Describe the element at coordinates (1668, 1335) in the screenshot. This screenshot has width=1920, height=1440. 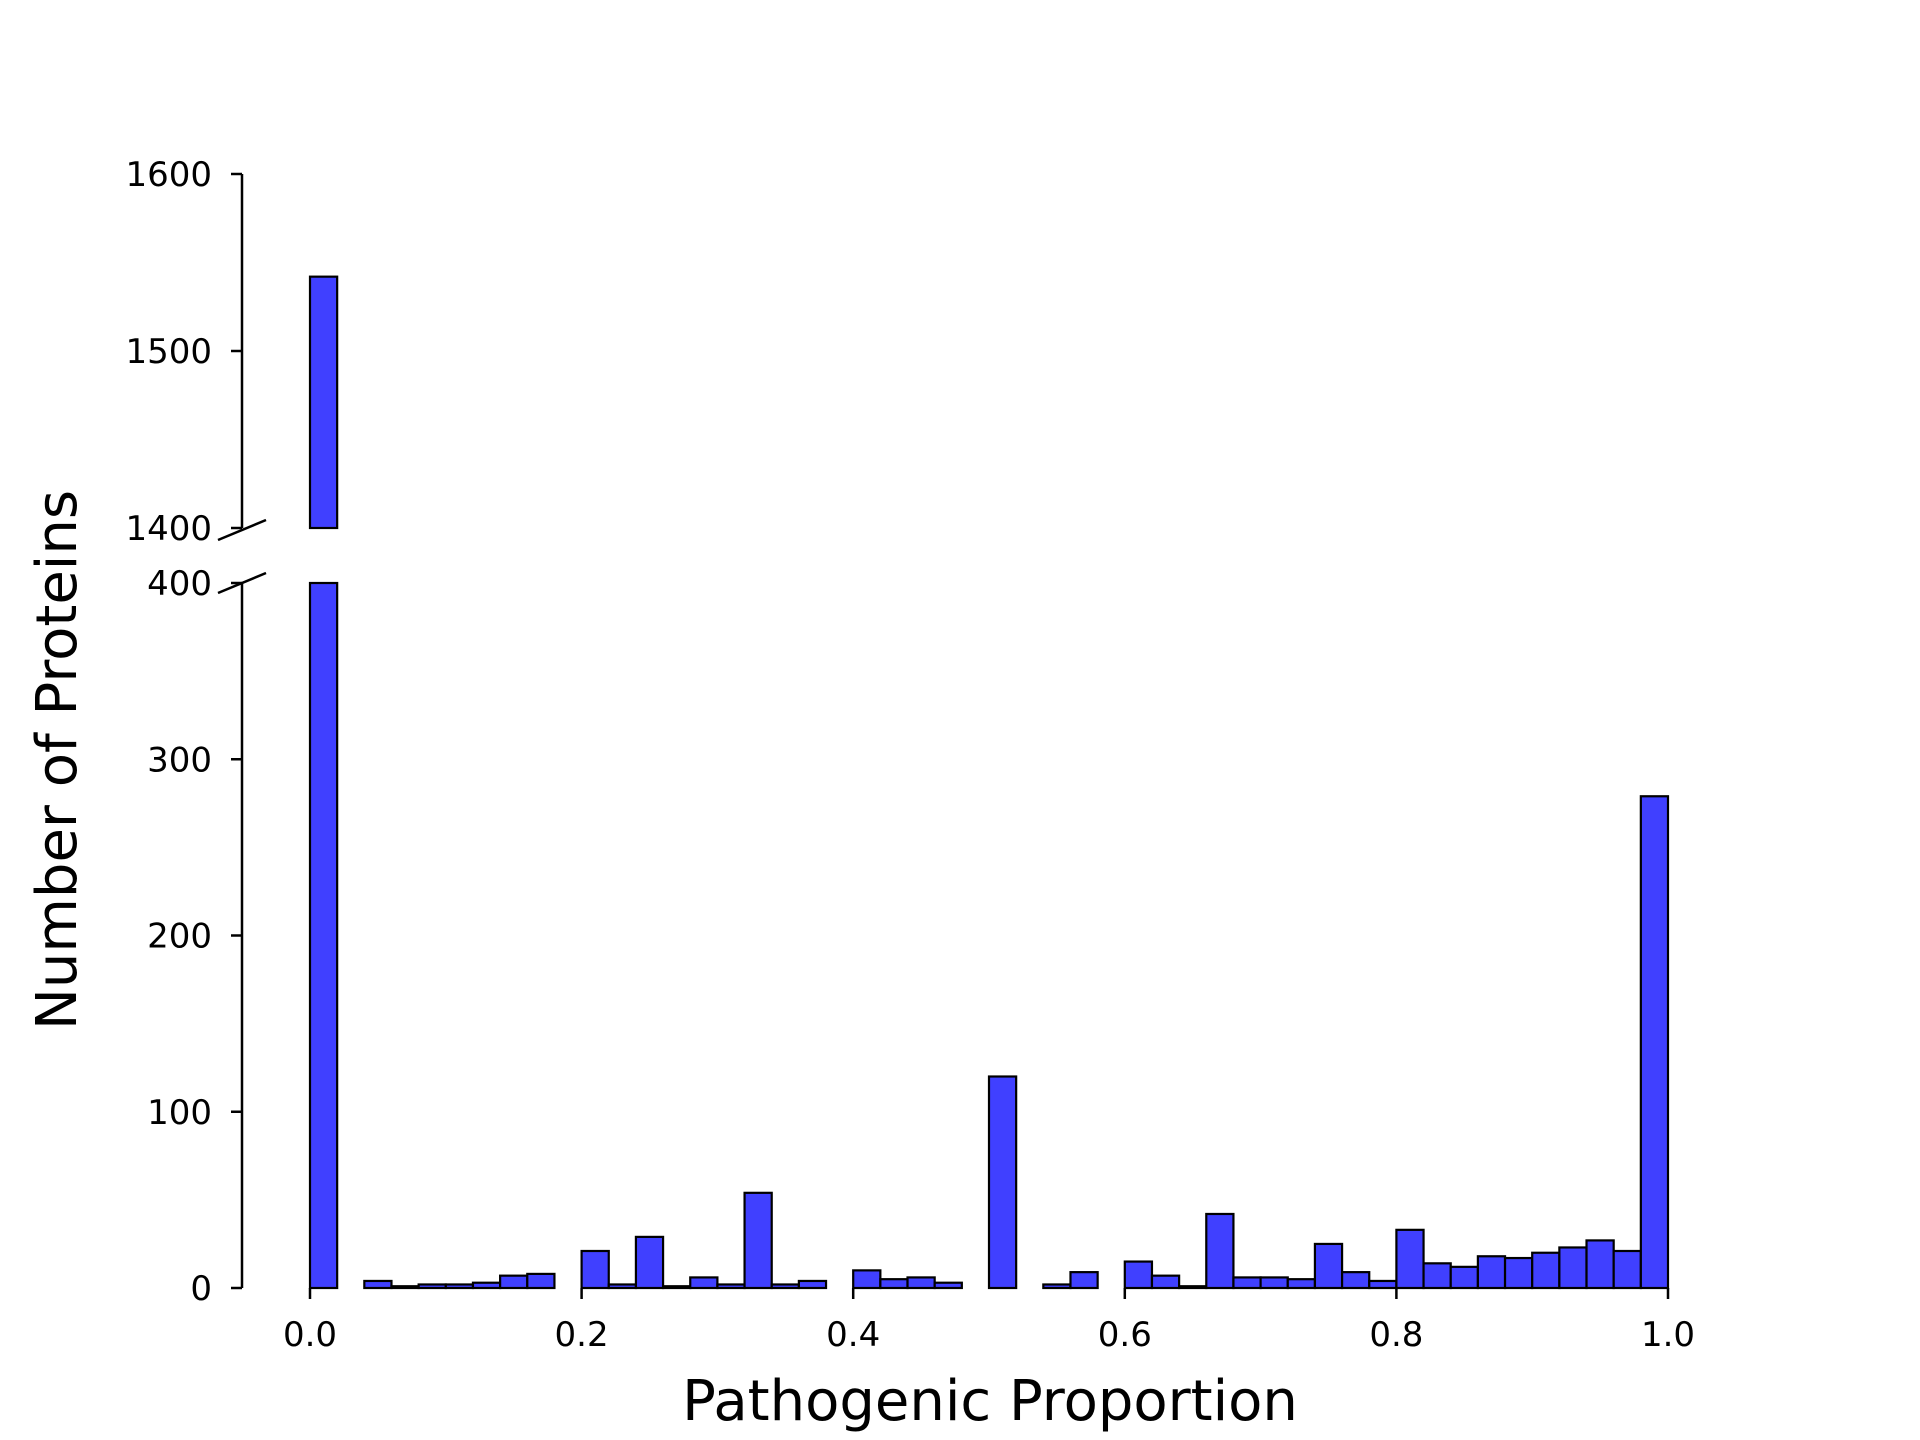
I see `x-tick-label: 1.0` at that location.